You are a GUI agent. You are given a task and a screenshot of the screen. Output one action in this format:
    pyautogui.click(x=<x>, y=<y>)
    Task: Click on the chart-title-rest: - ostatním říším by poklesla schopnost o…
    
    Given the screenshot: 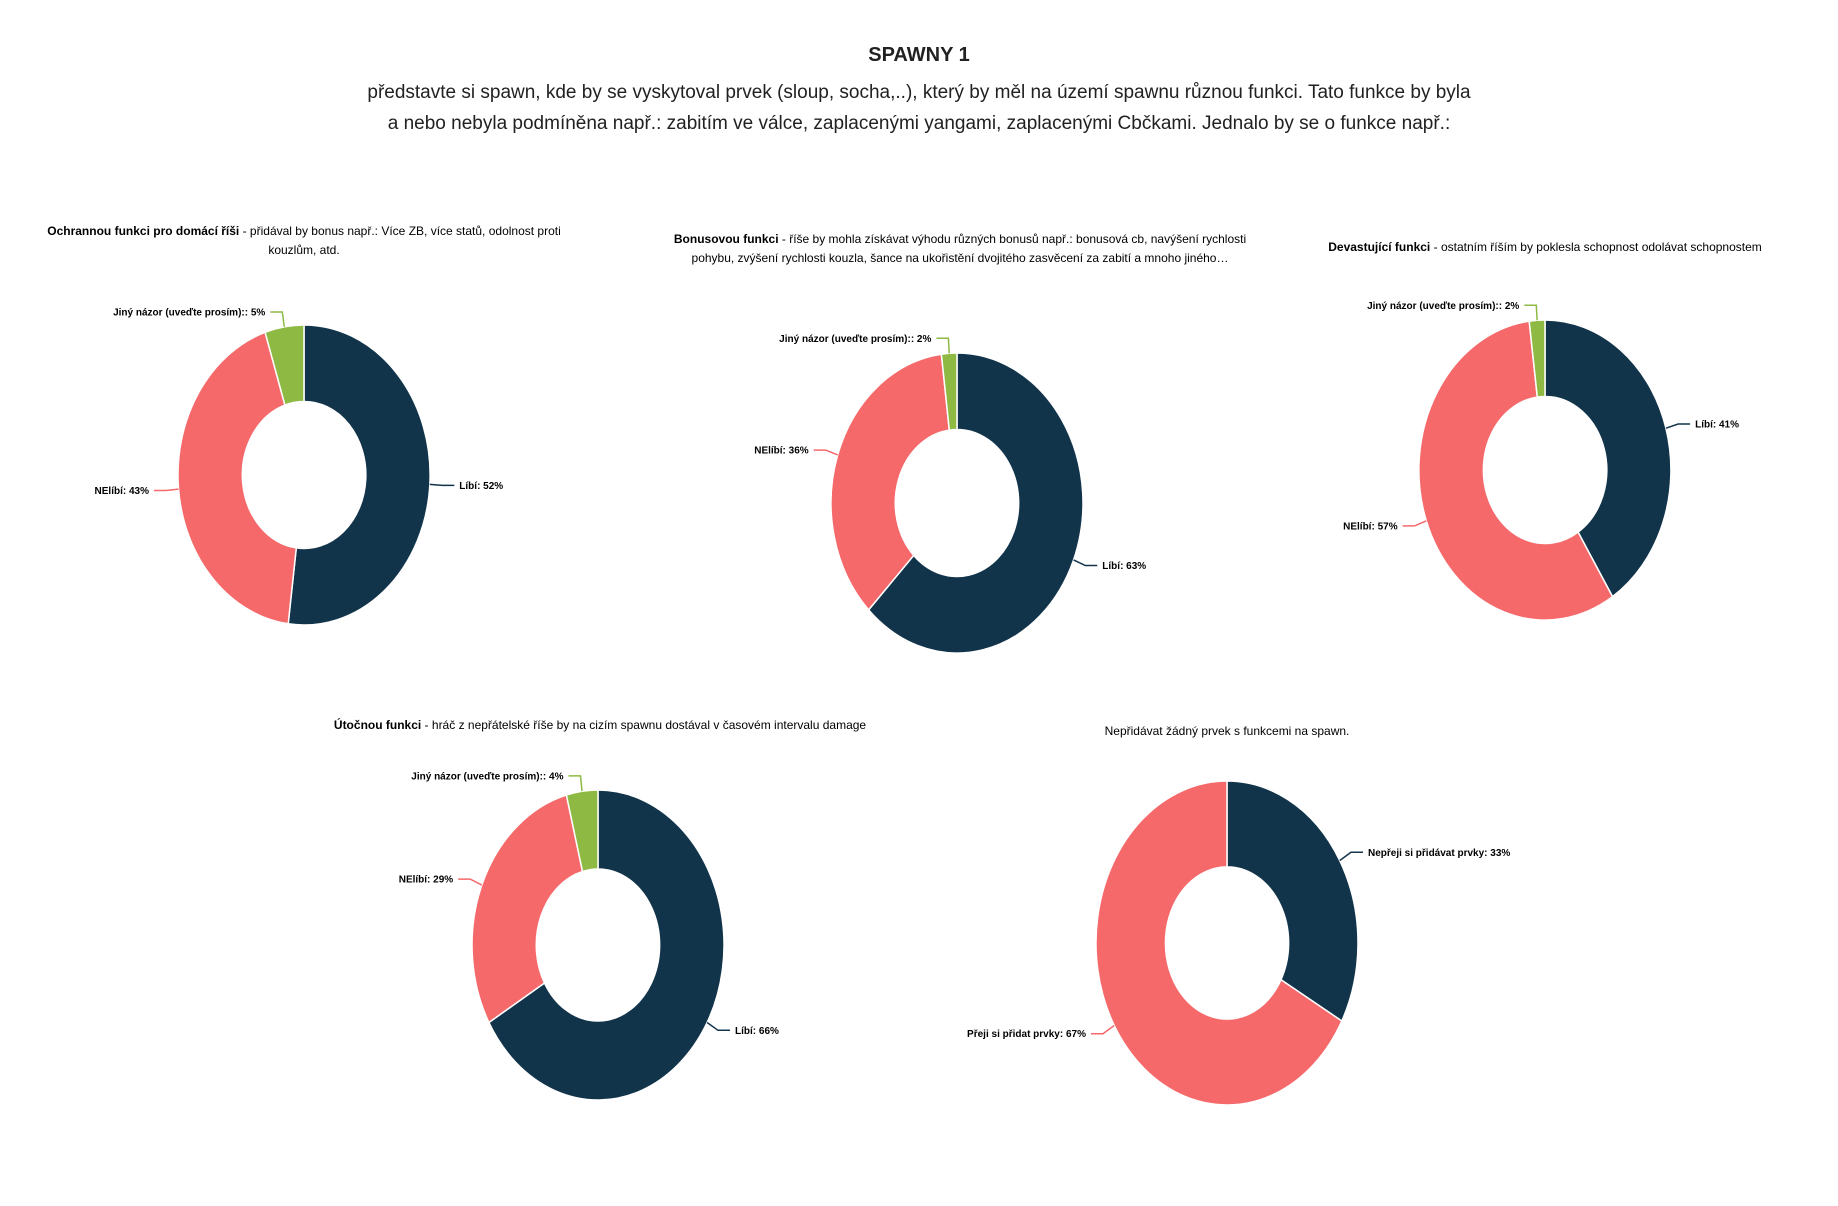 What is the action you would take?
    pyautogui.click(x=1596, y=247)
    